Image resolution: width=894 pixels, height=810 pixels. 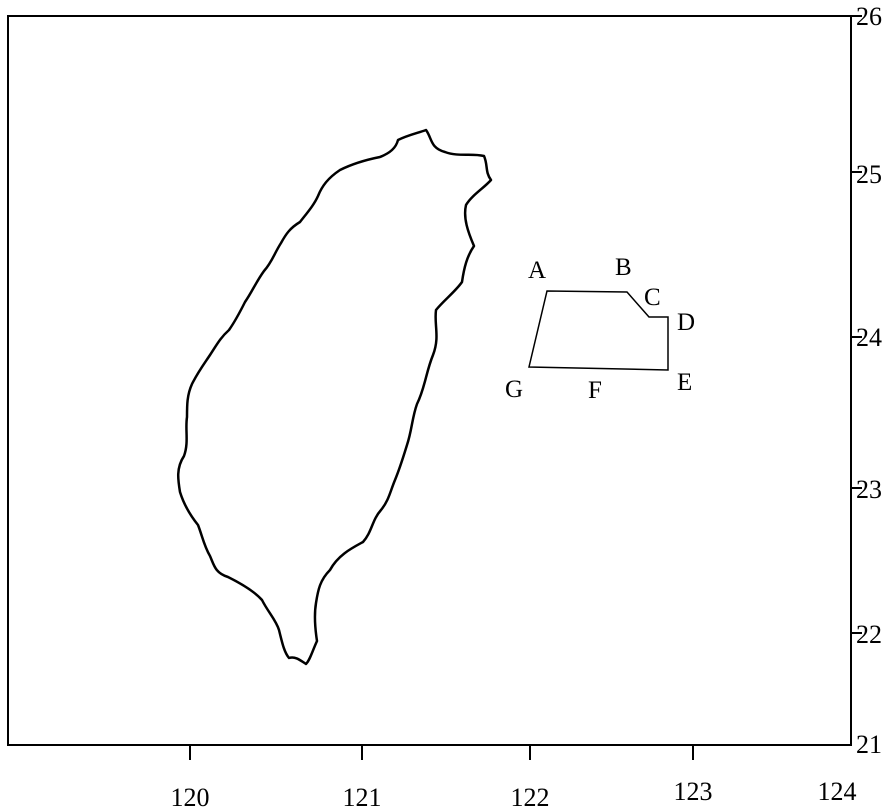 I want to click on y-tick-label-23: 23, so click(x=869, y=489).